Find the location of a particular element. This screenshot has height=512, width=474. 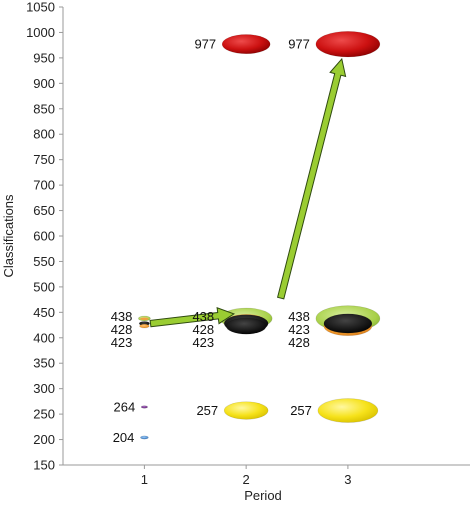

y-tick-label: 350 is located at coordinates (44, 363).